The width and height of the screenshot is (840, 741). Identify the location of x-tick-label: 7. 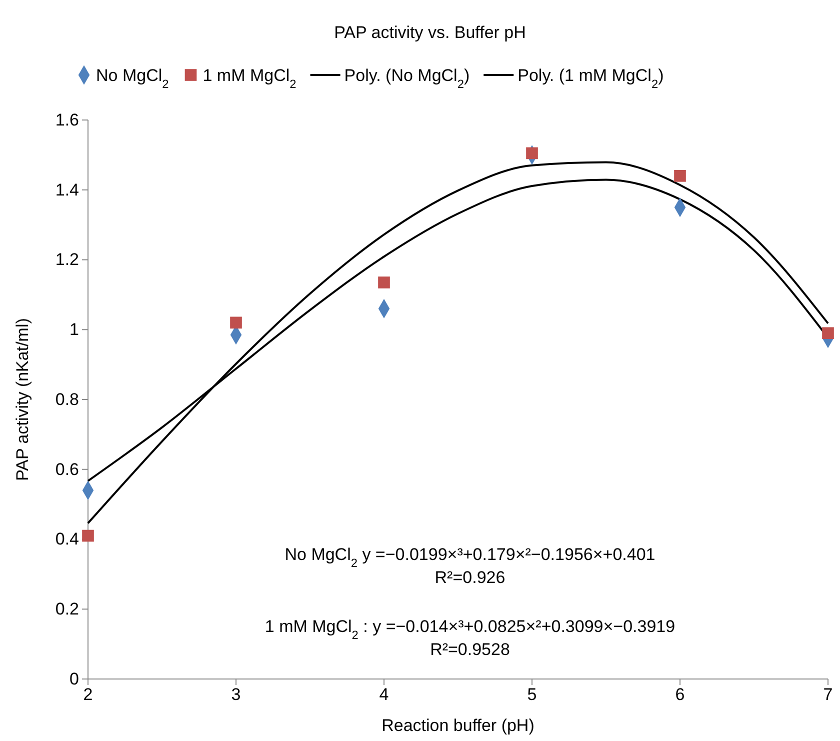
(828, 694).